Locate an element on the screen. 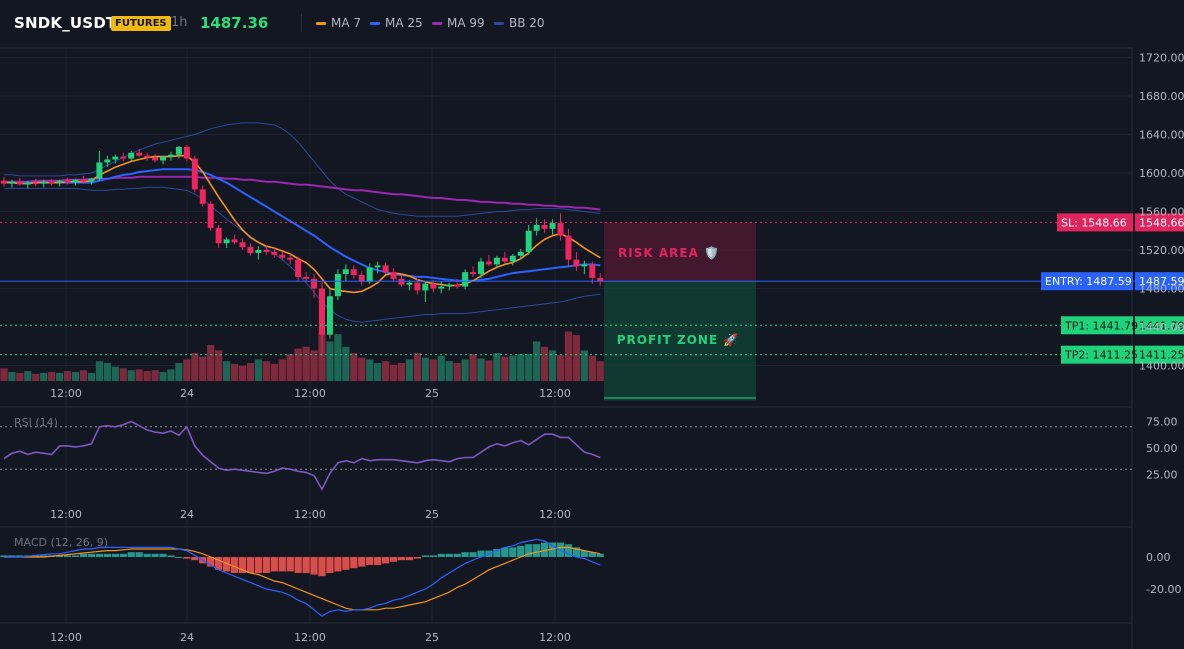 The height and width of the screenshot is (649, 1184). volume-bars is located at coordinates (302, 356).